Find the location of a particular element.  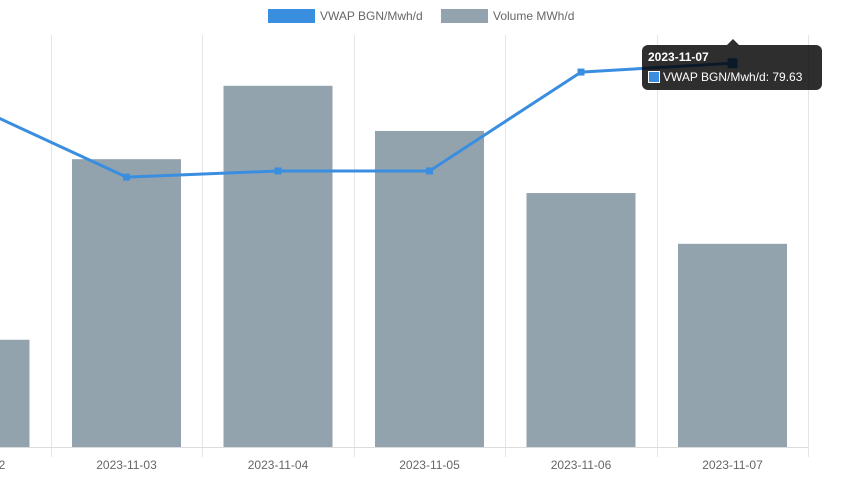

tooltip-title: 2023-11-07 is located at coordinates (678, 57).